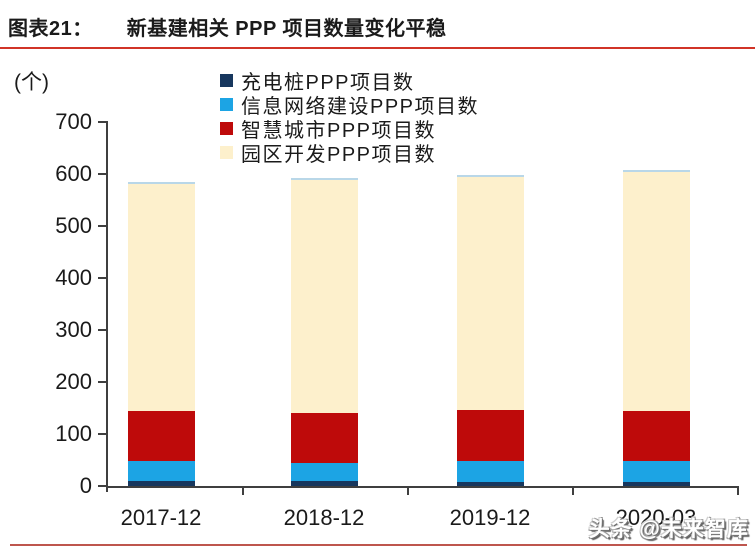  Describe the element at coordinates (377, 48) in the screenshot. I see `title-divider` at that location.